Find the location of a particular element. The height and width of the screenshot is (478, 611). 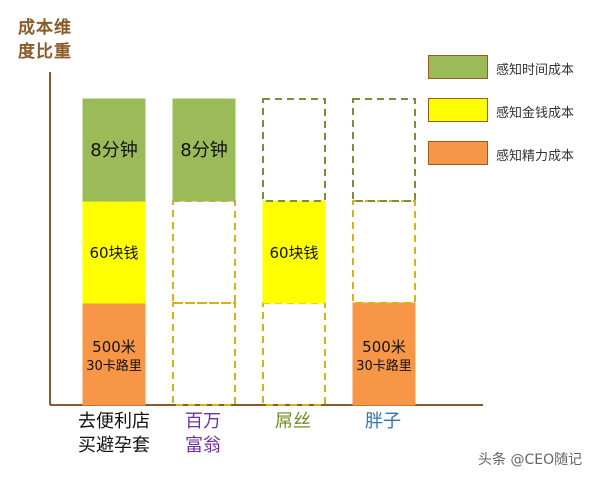

data-label-energy-0: 500米 30卡路里 is located at coordinates (114, 356).